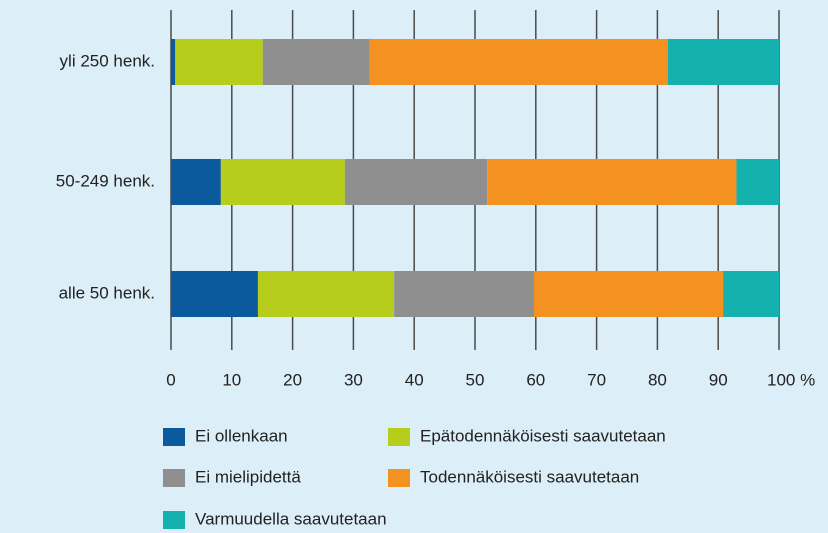  Describe the element at coordinates (529, 476) in the screenshot. I see `legend-label: Todennäköisesti saavutetaan` at that location.